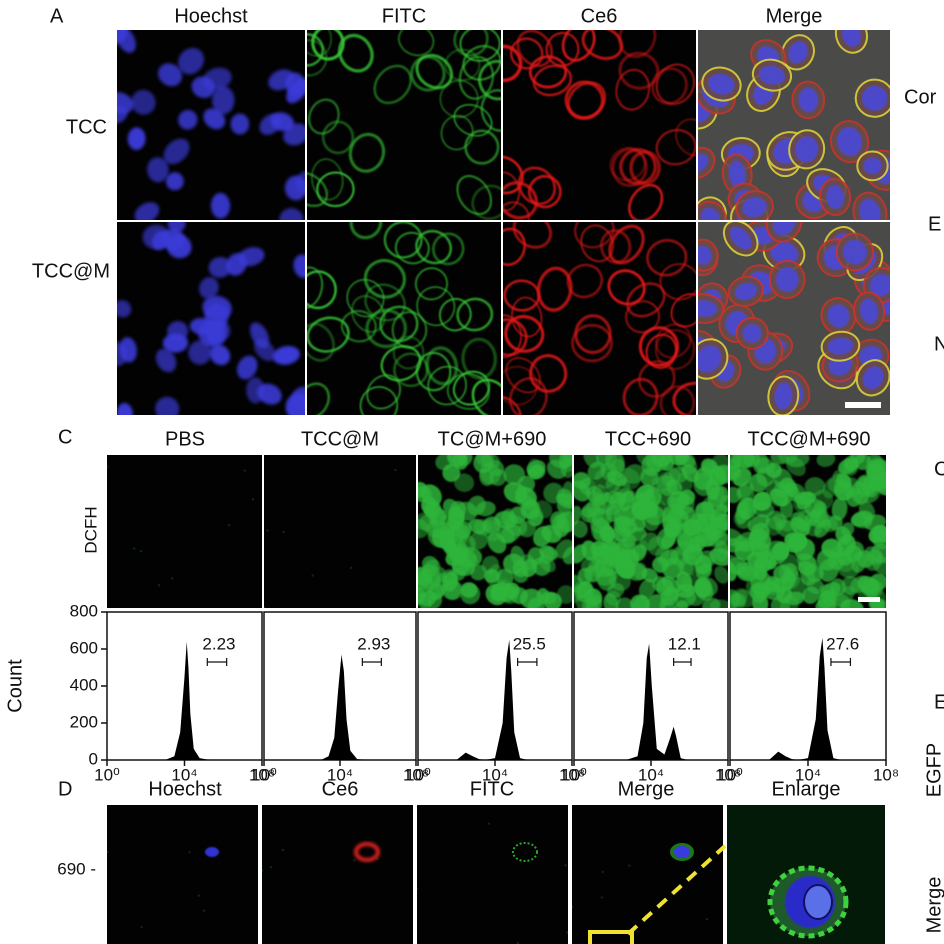 This screenshot has width=944, height=944. Describe the element at coordinates (218, 643) in the screenshot. I see `gate-label: 2.23` at that location.